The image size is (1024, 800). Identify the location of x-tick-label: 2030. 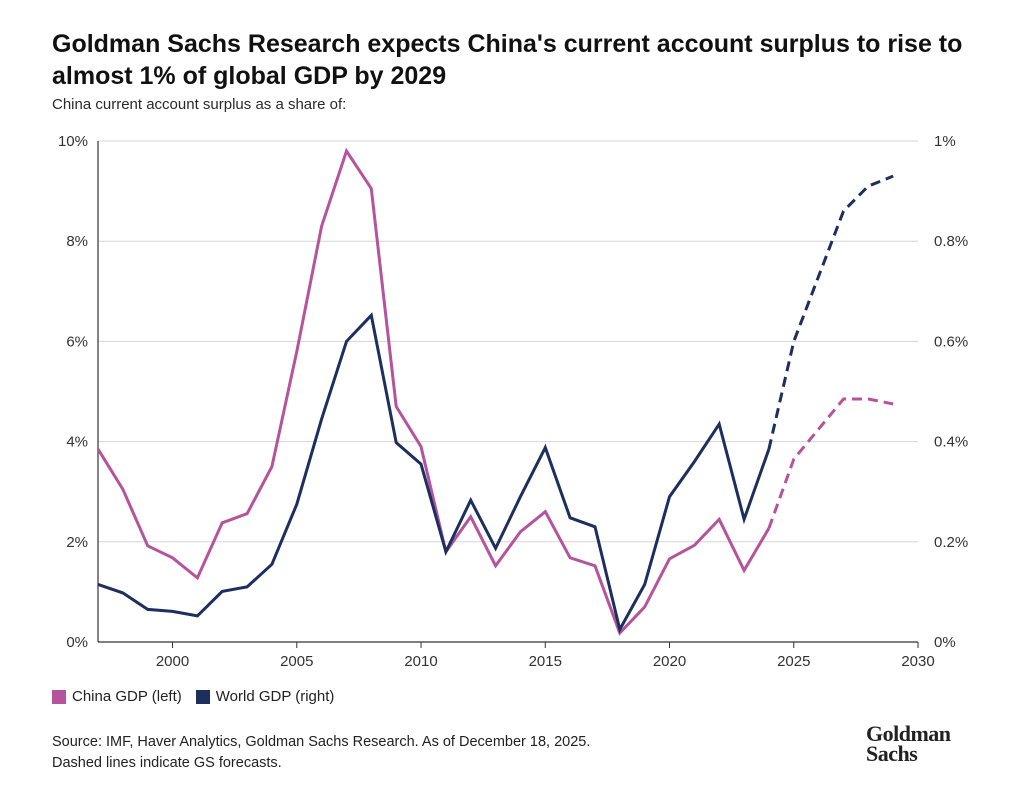
(917, 661).